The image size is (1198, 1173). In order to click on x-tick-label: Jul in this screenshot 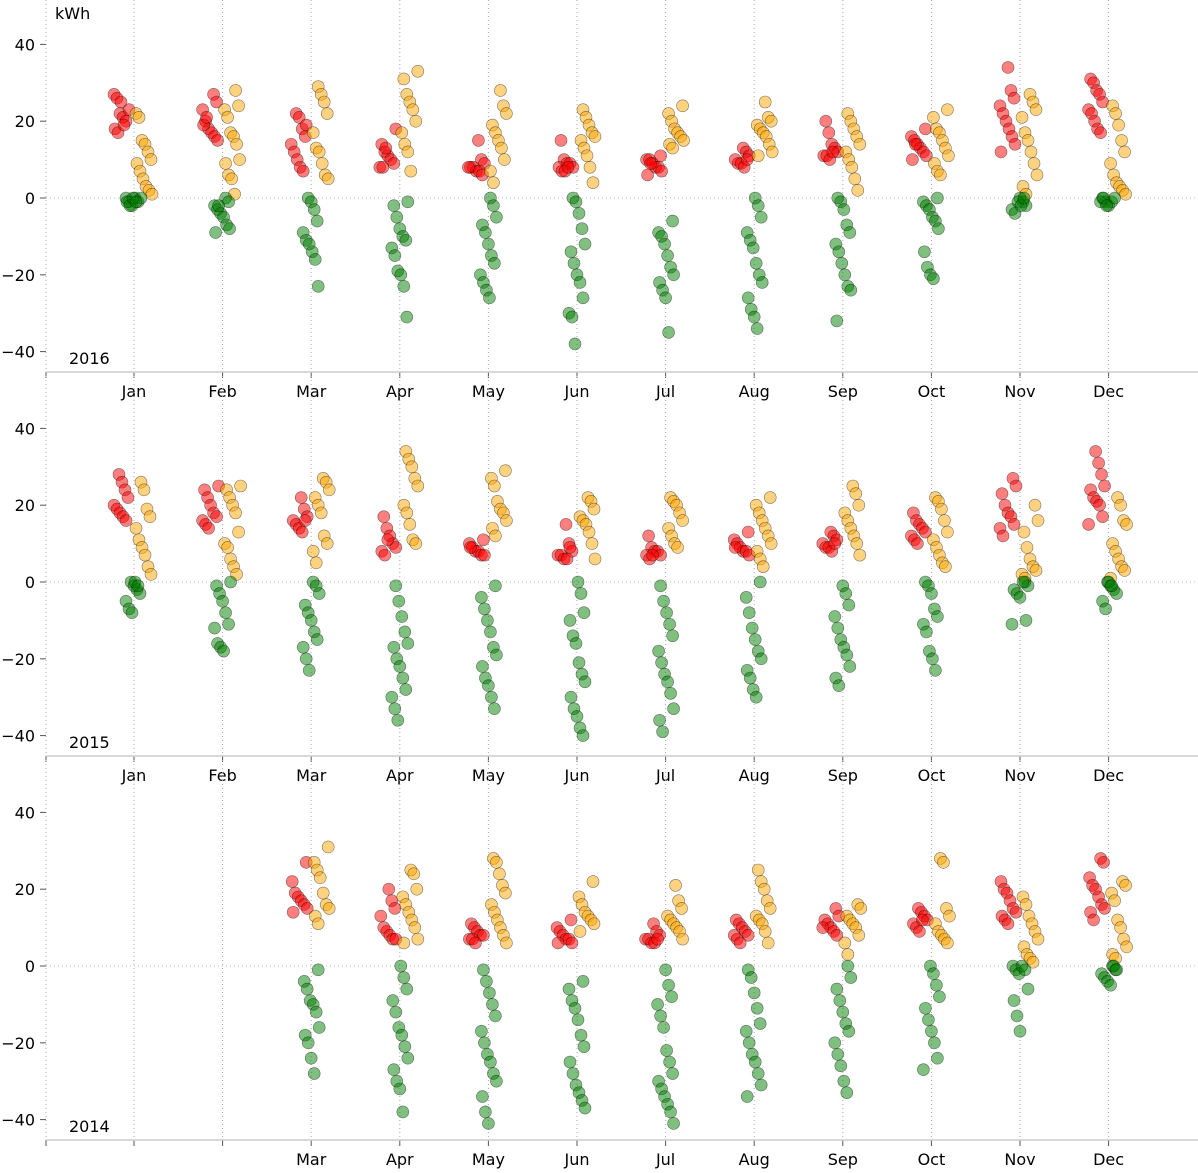, I will do `click(665, 775)`.